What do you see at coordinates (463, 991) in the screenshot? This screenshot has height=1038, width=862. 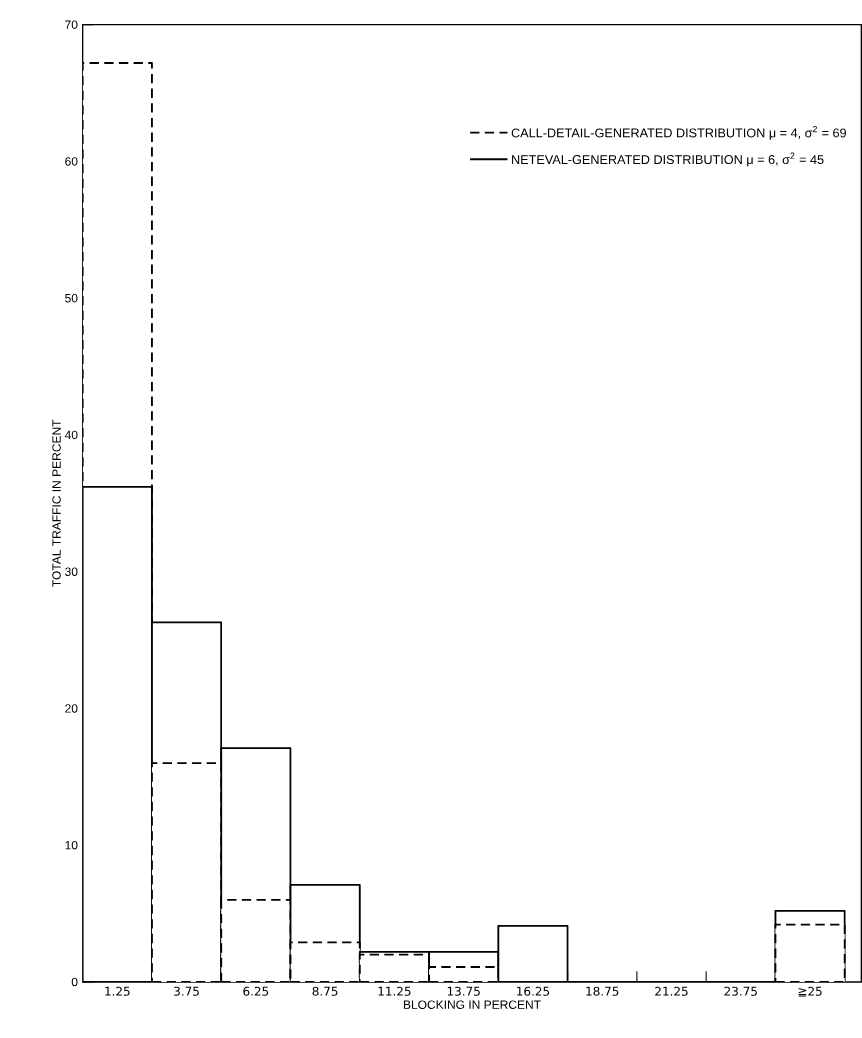 I see `x-tick-label: 13.75` at bounding box center [463, 991].